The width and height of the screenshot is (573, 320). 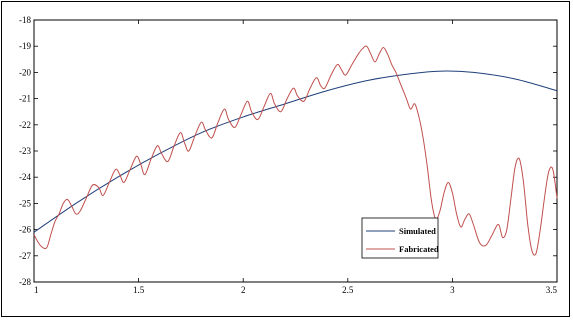 I want to click on x-tick-label: 3, so click(x=452, y=290).